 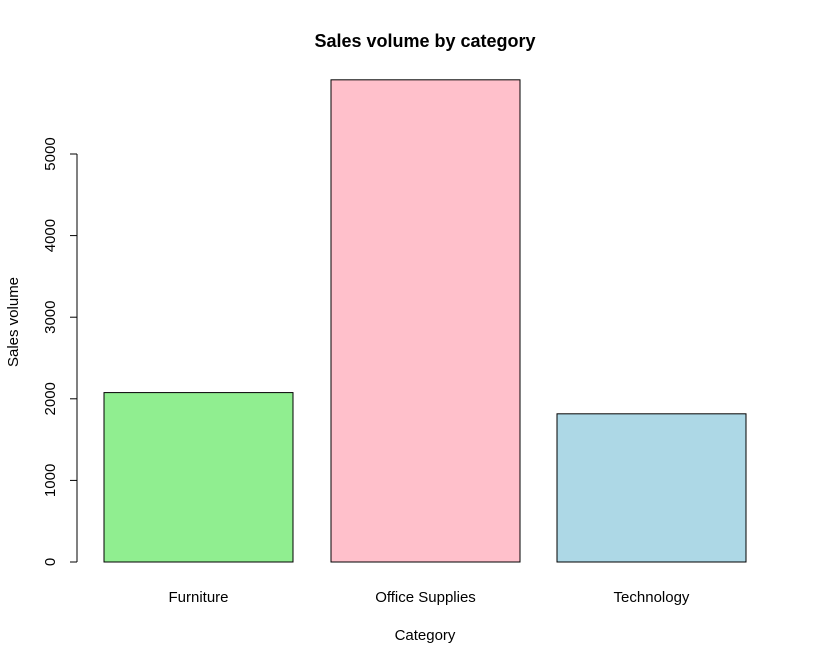 What do you see at coordinates (13, 322) in the screenshot?
I see `y-axis-label: Sales volume` at bounding box center [13, 322].